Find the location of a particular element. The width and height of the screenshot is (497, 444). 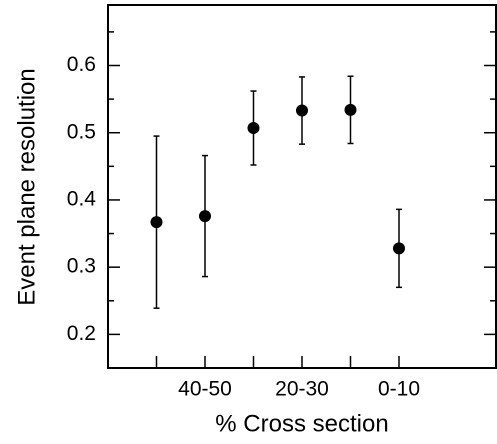

x-axis-label: % Cross section is located at coordinates (301, 423).